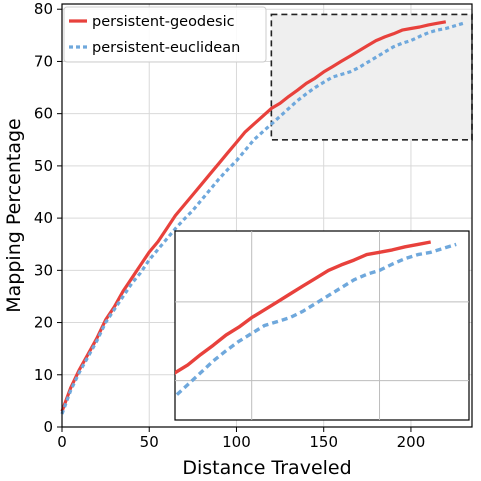  What do you see at coordinates (43, 61) in the screenshot?
I see `y-tick-label: 70` at bounding box center [43, 61].